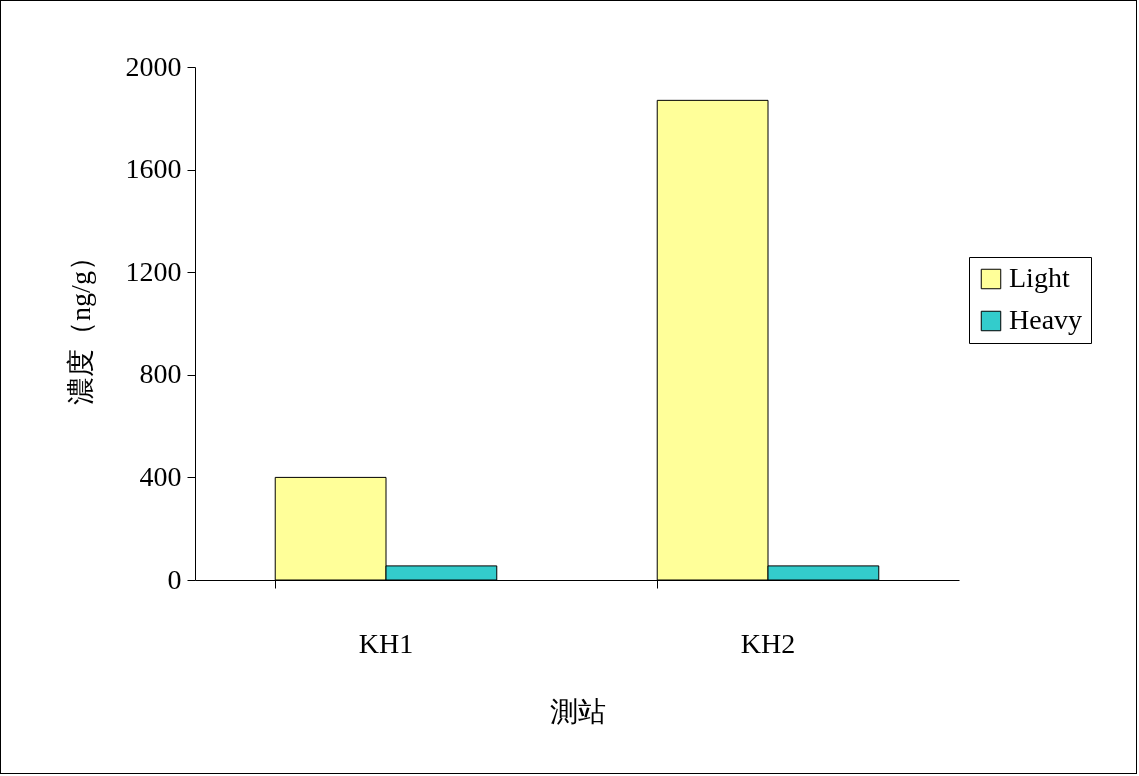 This screenshot has height=776, width=1139. I want to click on x-tick-label: KH1, so click(386, 643).